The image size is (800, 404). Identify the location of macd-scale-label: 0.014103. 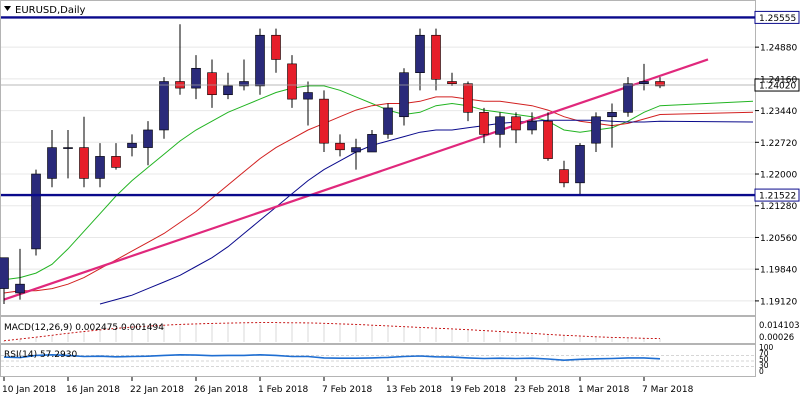
(779, 326).